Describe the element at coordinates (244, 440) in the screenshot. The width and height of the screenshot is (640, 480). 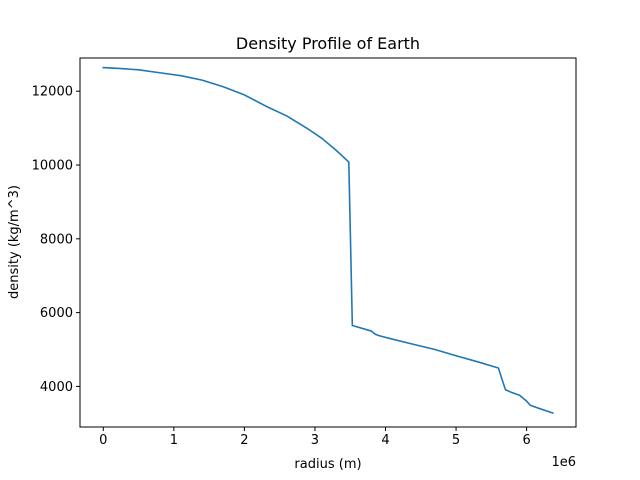
I see `x-tick-label: 2` at that location.